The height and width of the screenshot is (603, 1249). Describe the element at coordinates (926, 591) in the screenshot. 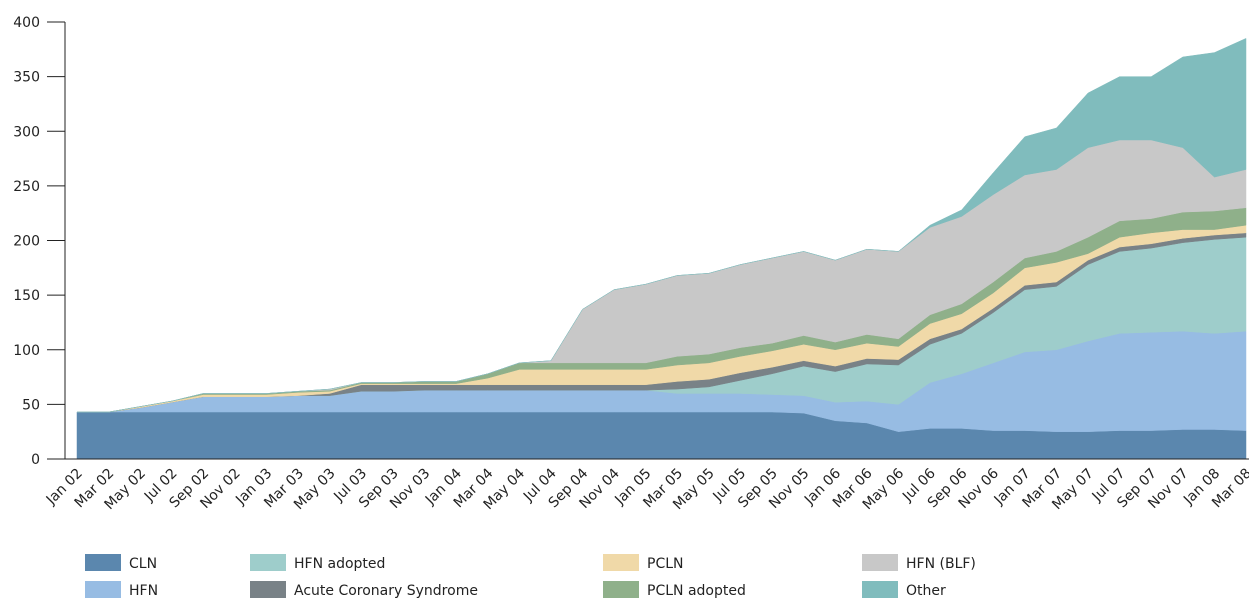

I see `legend-label: Other` at that location.